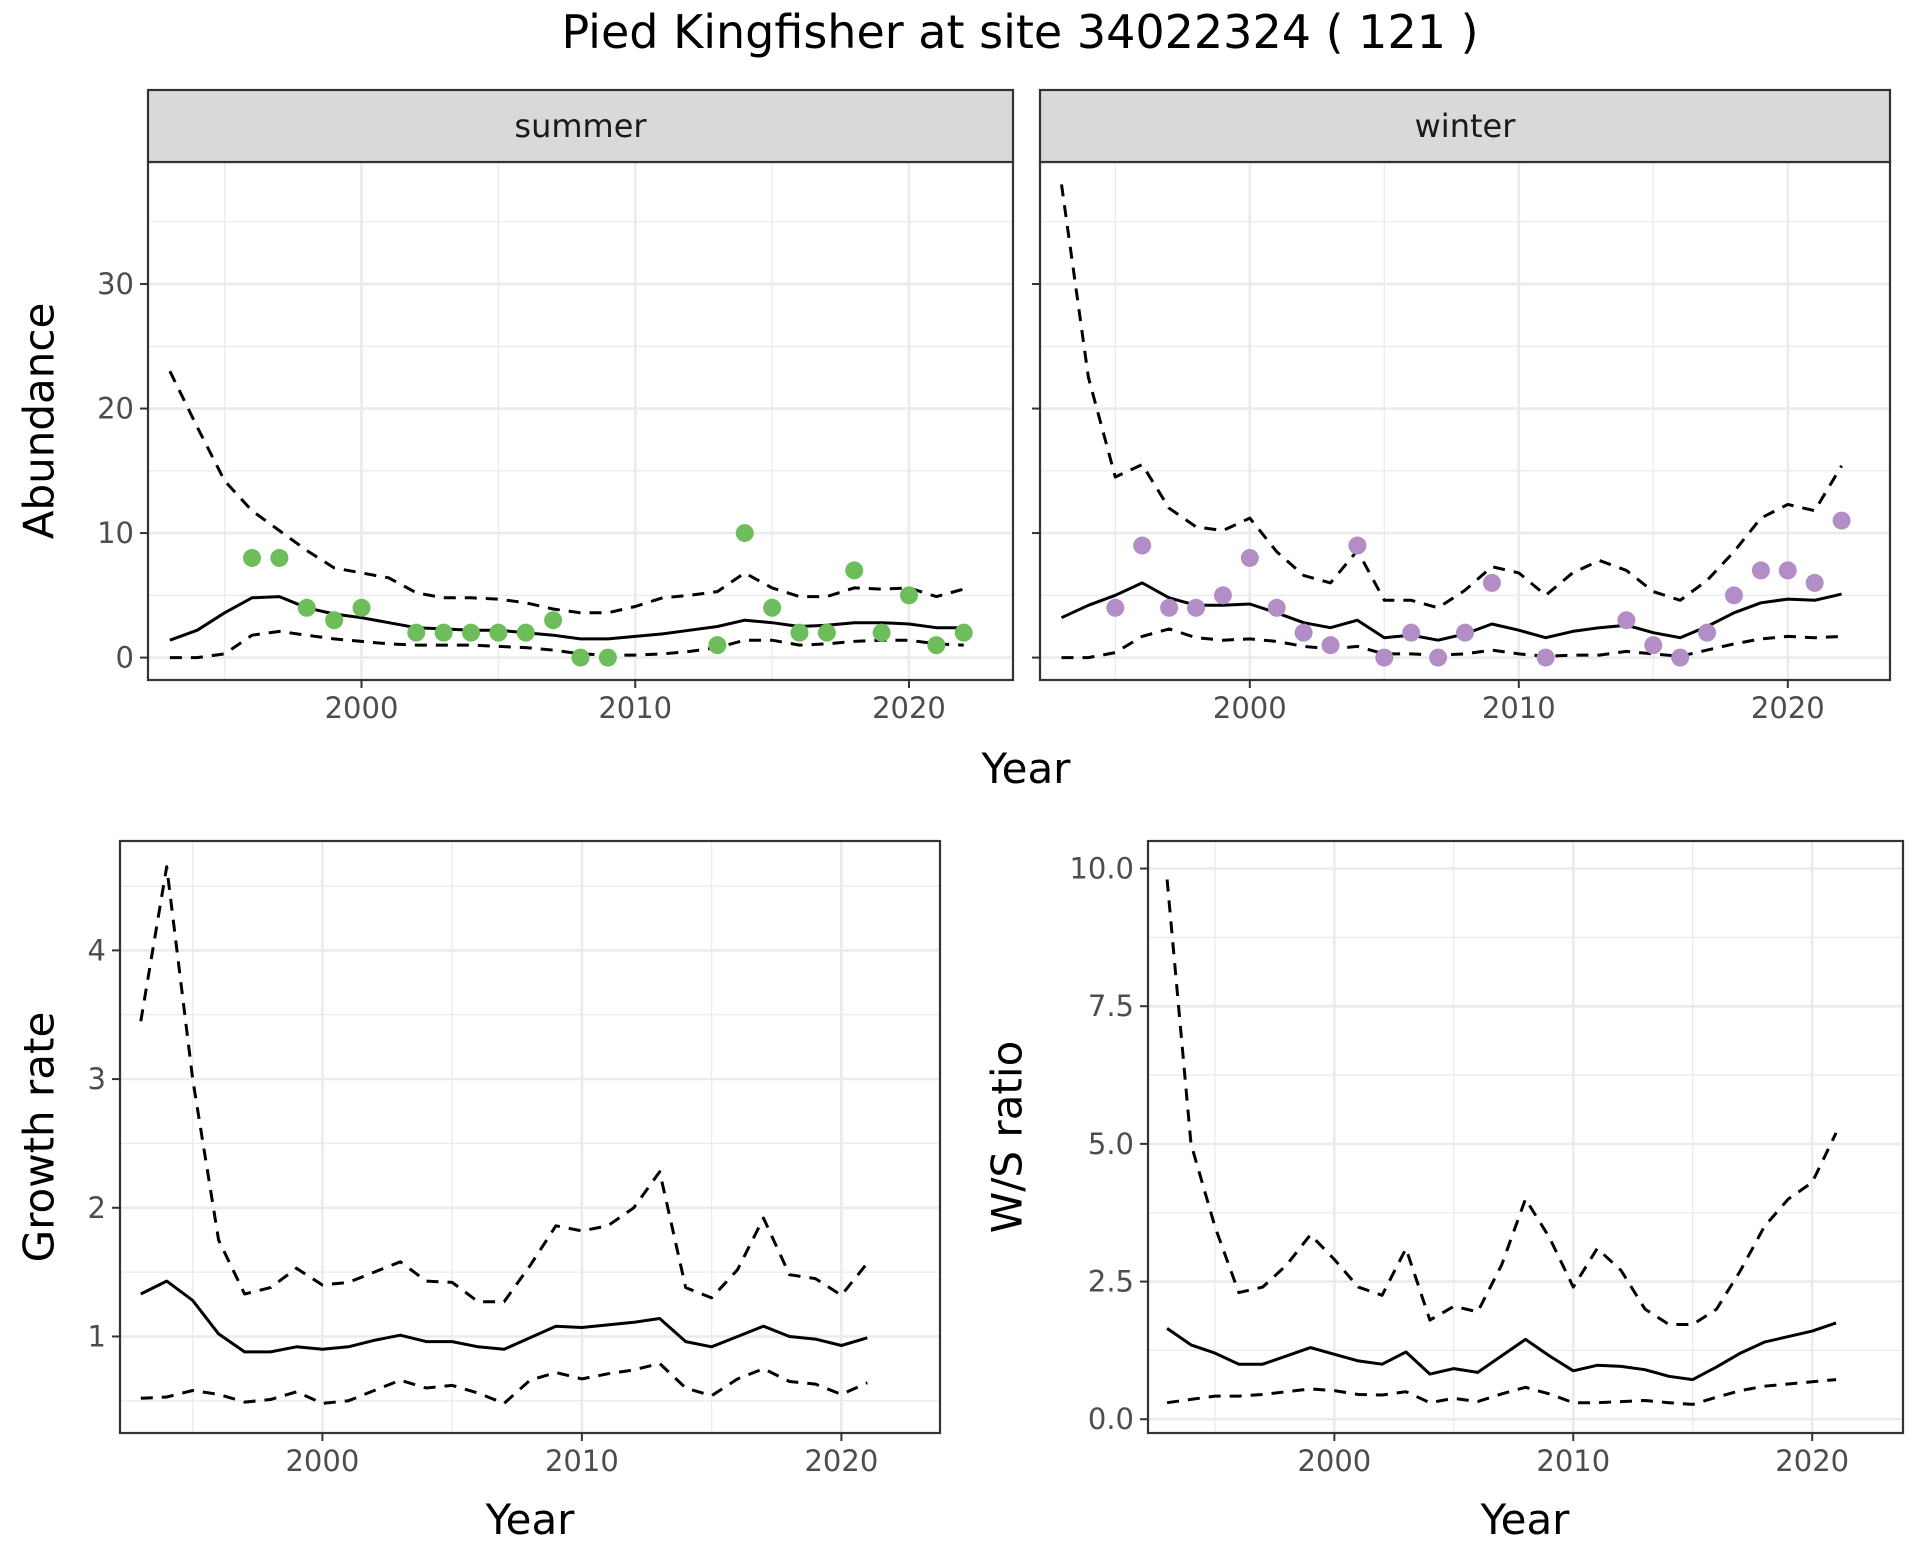 Image resolution: width=1920 pixels, height=1564 pixels. I want to click on y-tick-label: 5.0, so click(1111, 1144).